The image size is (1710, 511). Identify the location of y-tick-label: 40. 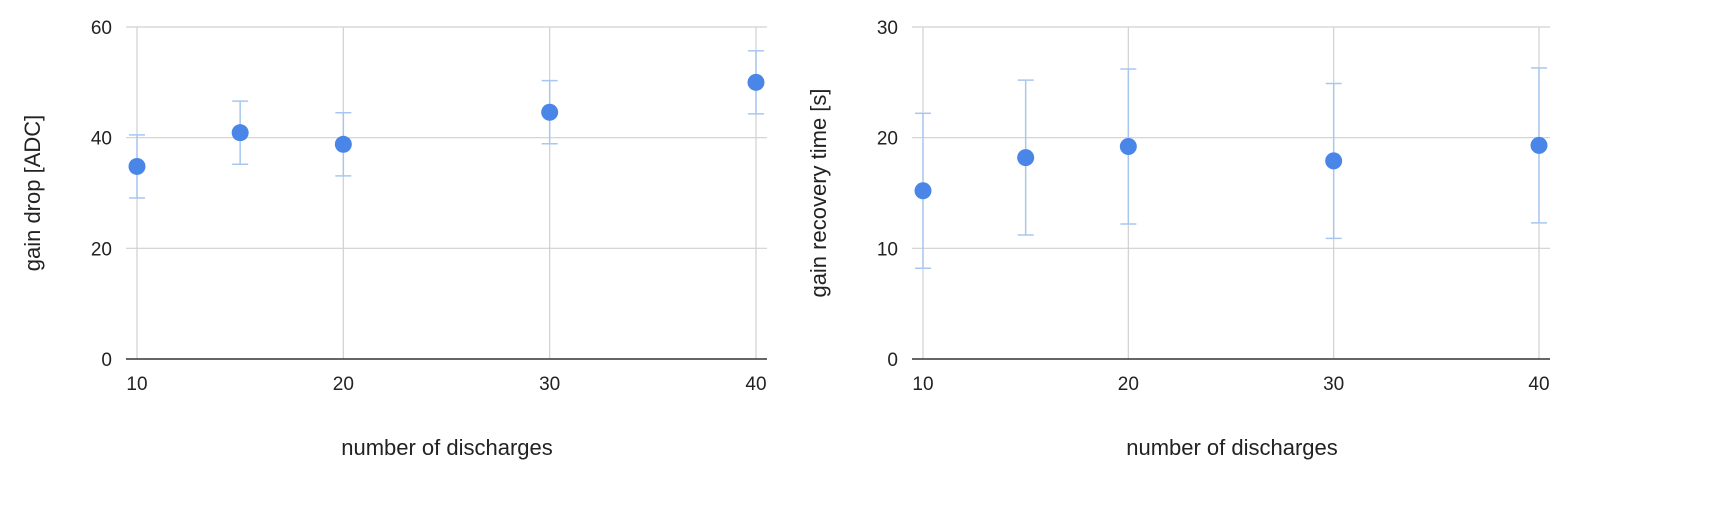
(101, 139).